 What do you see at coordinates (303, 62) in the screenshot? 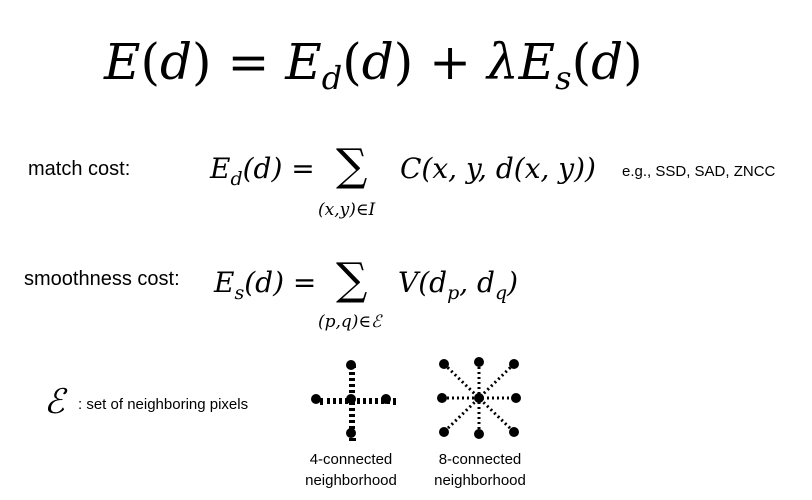
I see `data-term: E` at bounding box center [303, 62].